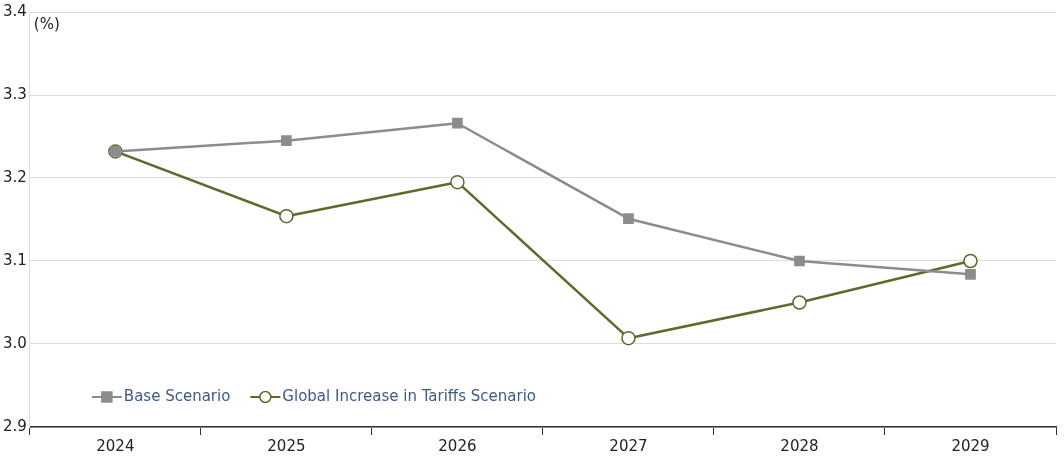  What do you see at coordinates (15, 93) in the screenshot?
I see `y-tick-label: 3.3` at bounding box center [15, 93].